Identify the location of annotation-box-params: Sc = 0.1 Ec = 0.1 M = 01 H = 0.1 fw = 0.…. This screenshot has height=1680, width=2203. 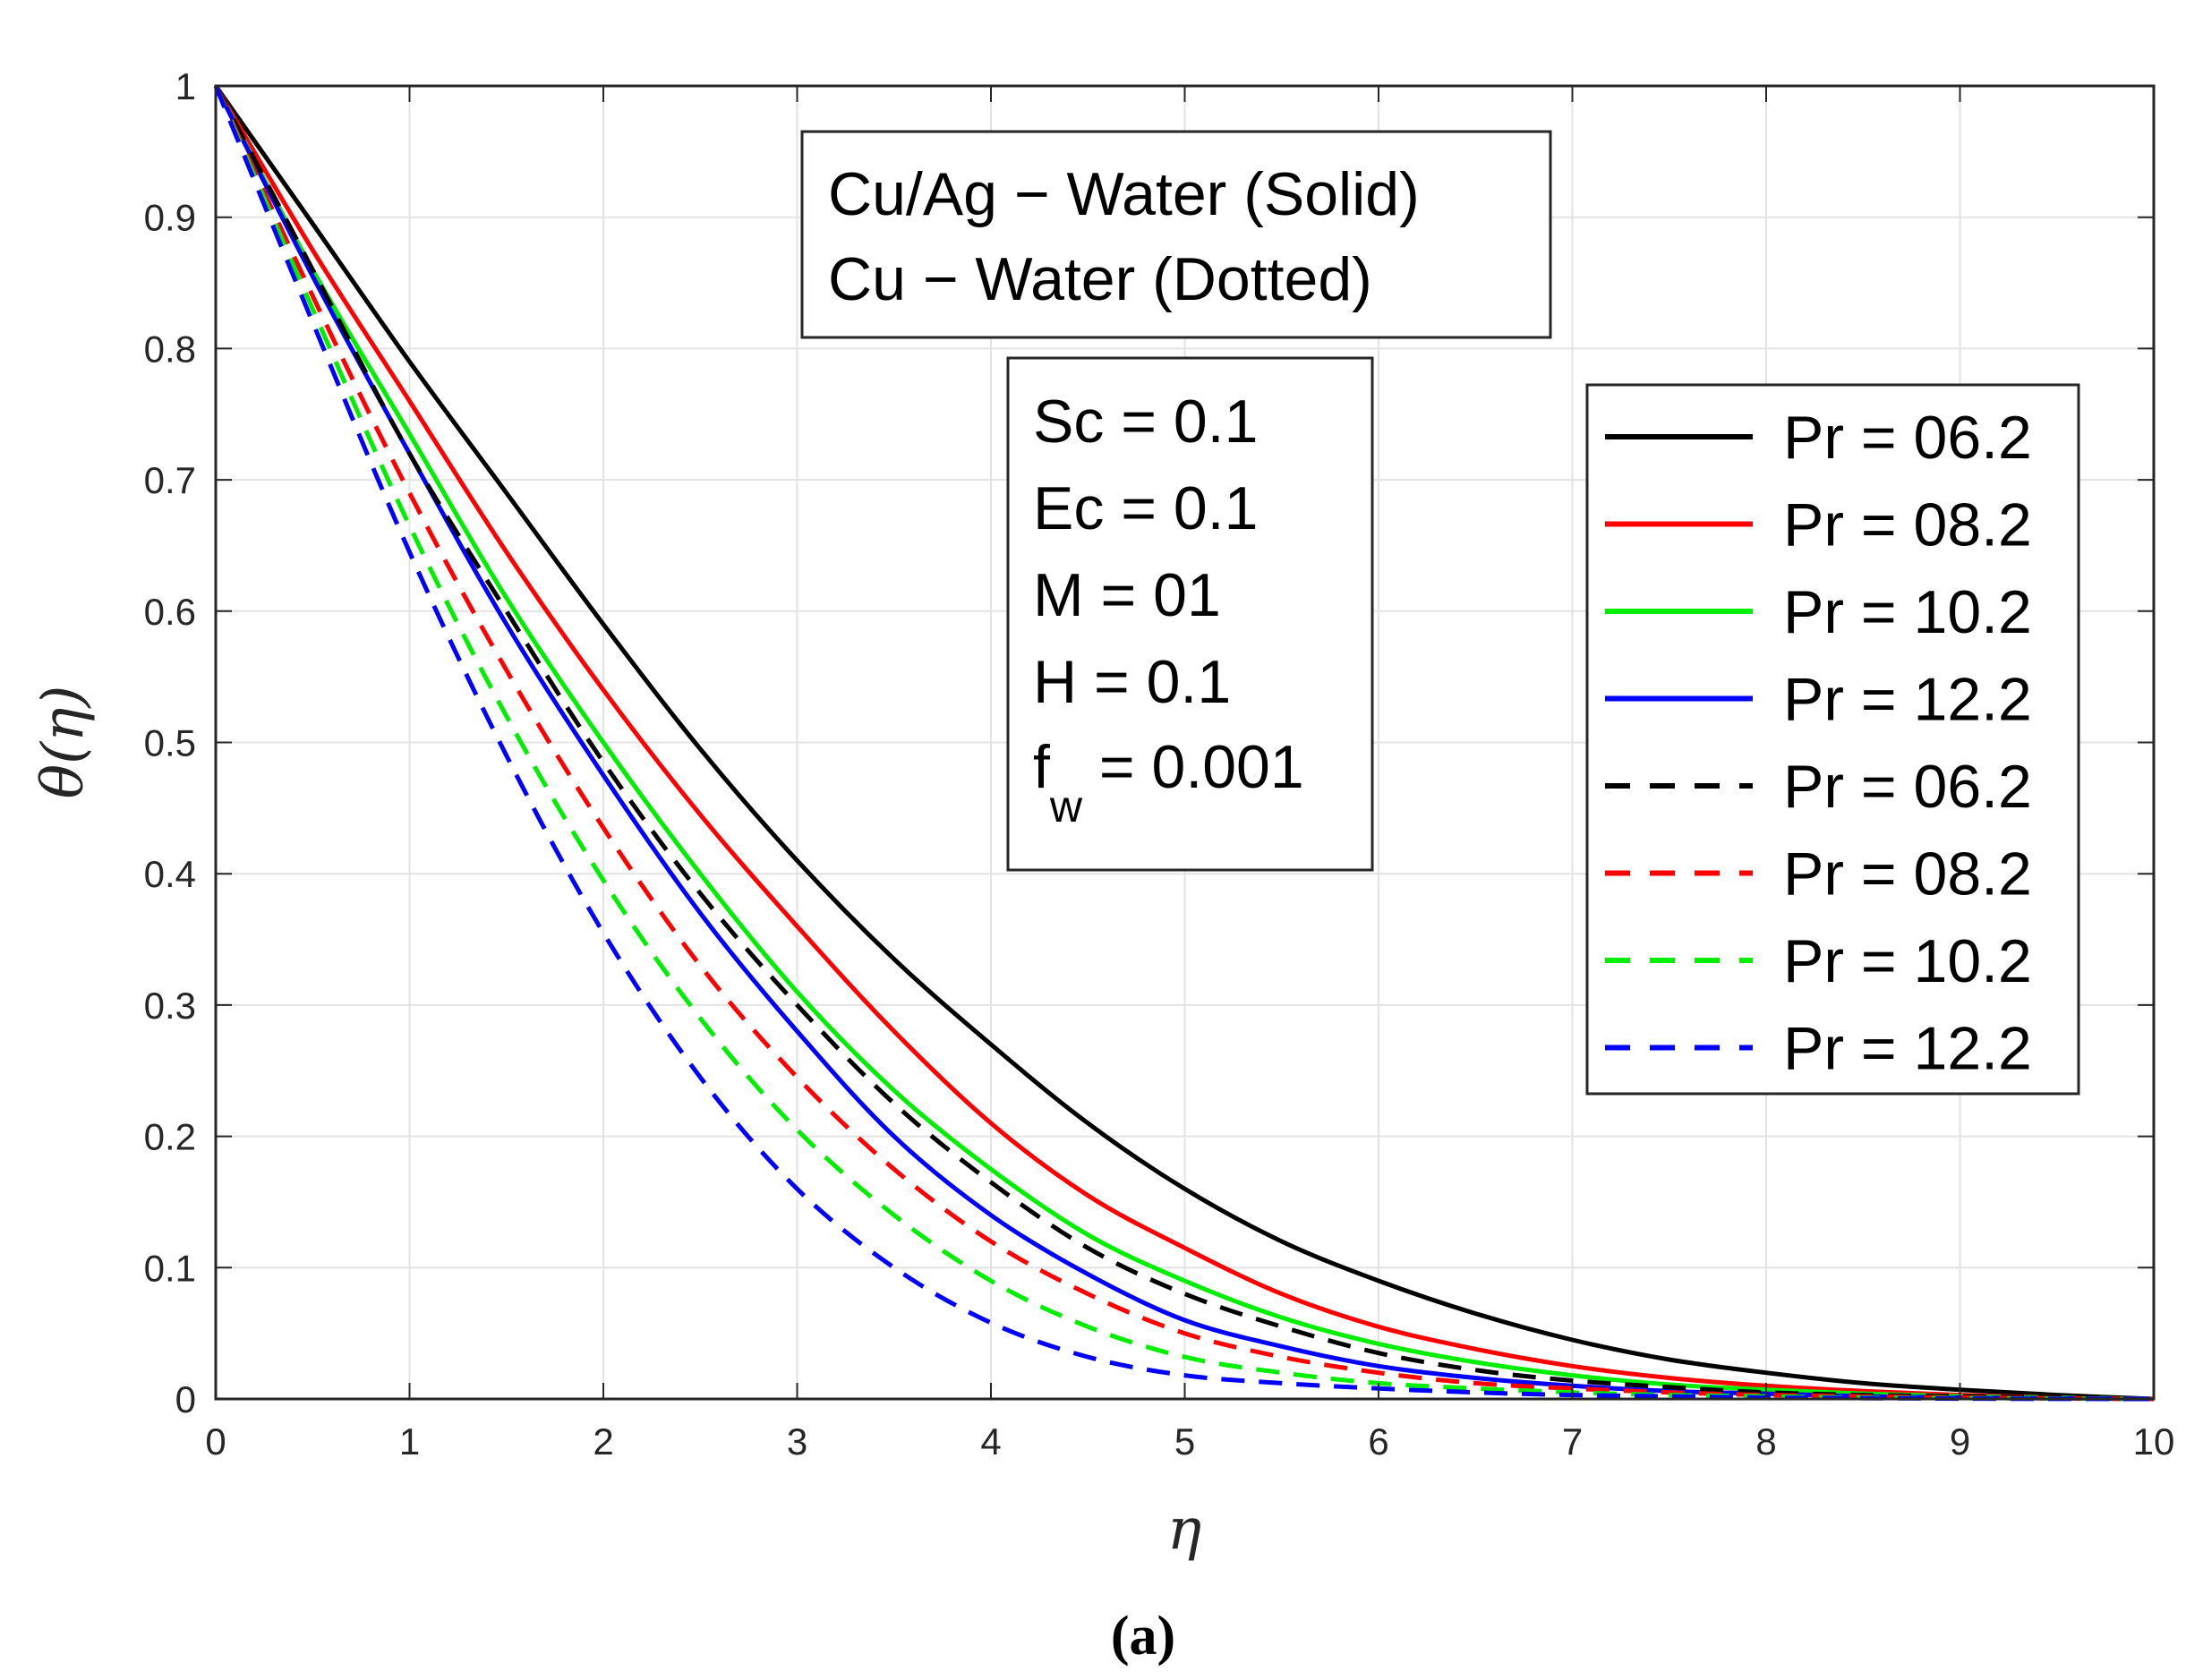
(1190, 614).